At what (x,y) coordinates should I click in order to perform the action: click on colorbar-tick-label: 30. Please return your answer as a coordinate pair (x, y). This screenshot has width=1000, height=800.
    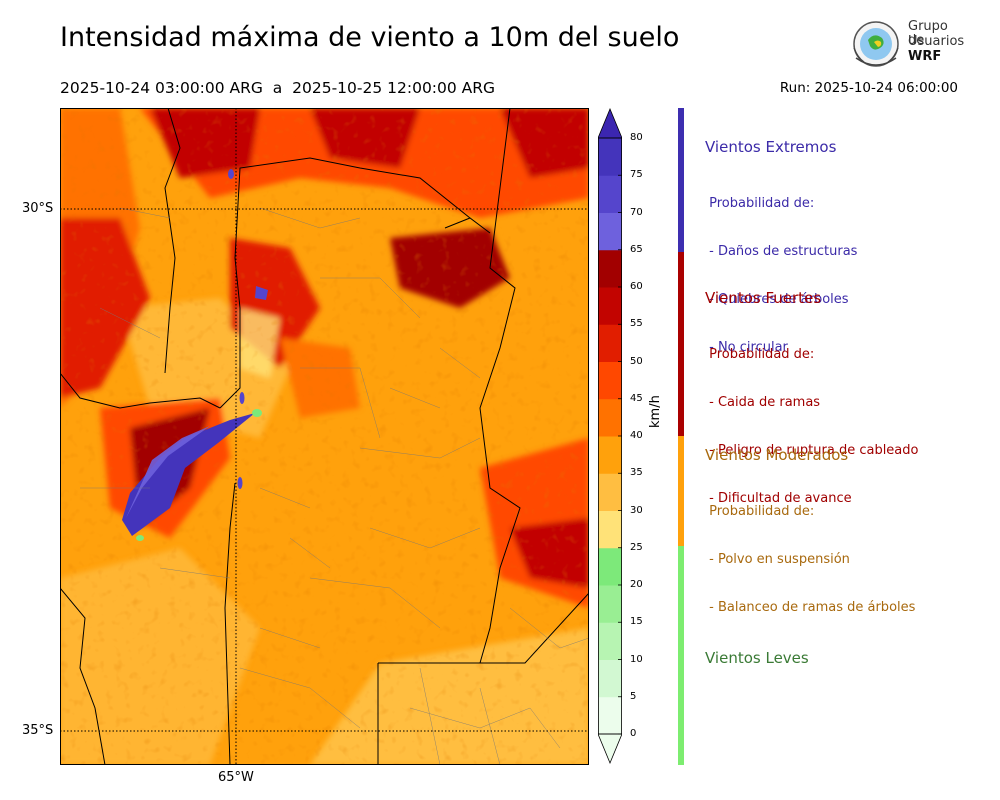
    Looking at the image, I should click on (636, 510).